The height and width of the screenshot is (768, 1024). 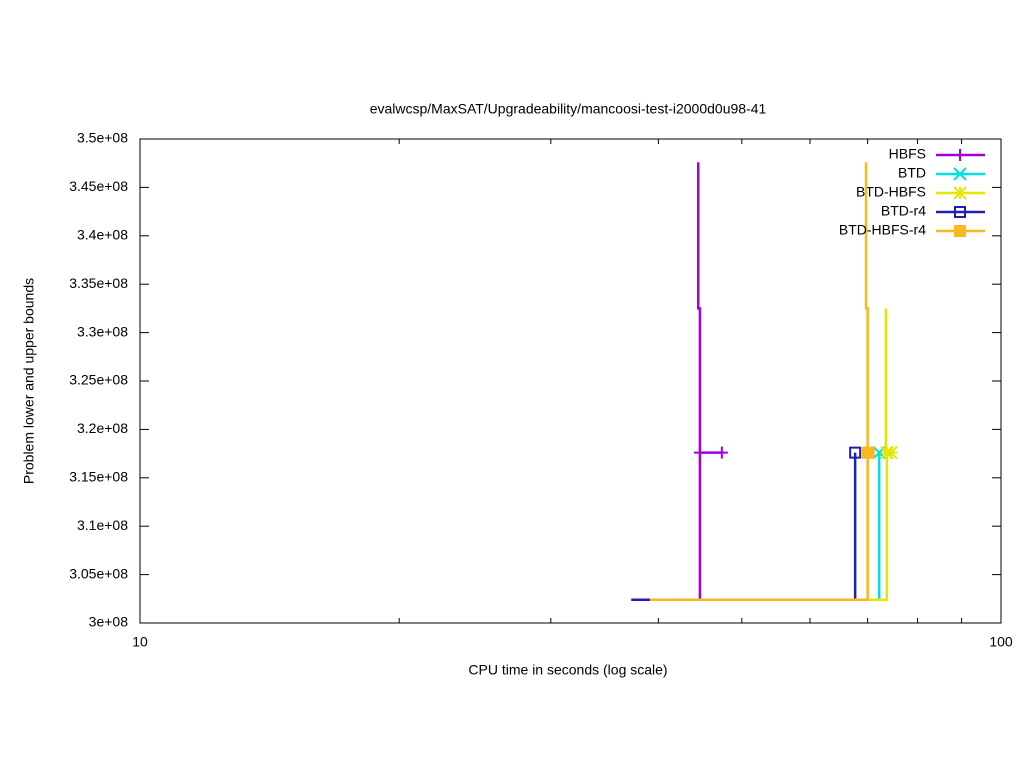 What do you see at coordinates (903, 211) in the screenshot?
I see `legend-label: BTD-r4` at bounding box center [903, 211].